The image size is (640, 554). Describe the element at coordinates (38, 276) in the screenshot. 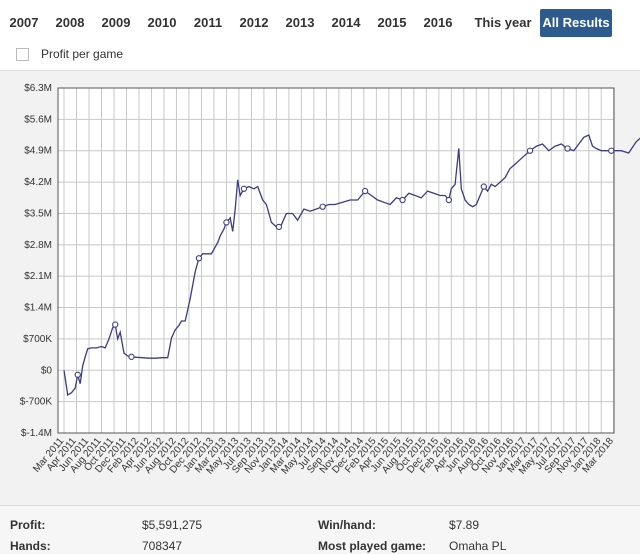

I see `y-tick-label: $2.1M` at that location.